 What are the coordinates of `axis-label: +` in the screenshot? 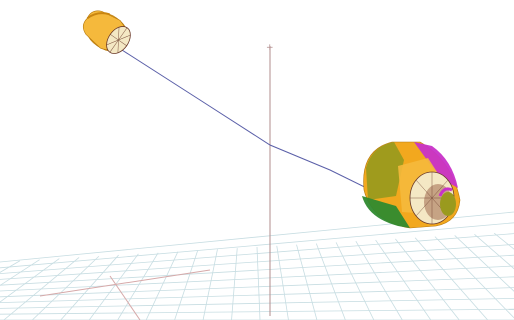 It's located at (270, 48).